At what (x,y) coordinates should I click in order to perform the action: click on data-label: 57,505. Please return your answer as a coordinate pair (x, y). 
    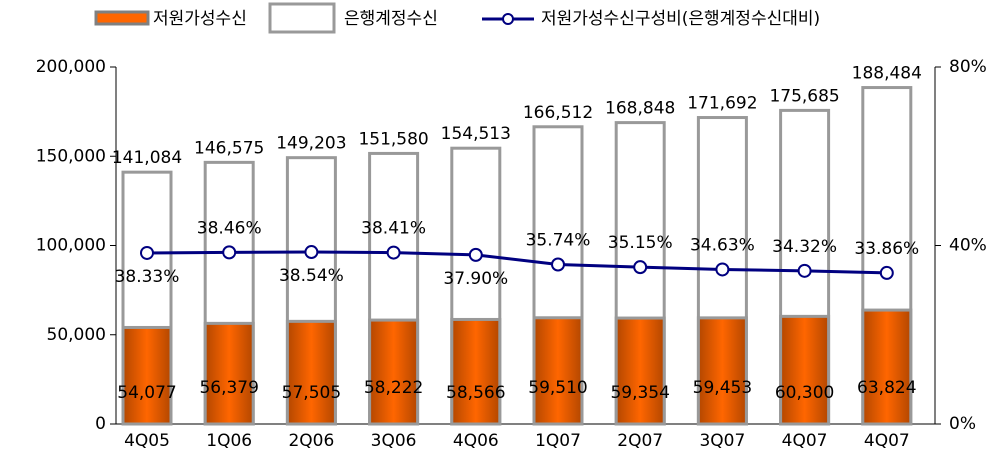
    Looking at the image, I should click on (311, 393).